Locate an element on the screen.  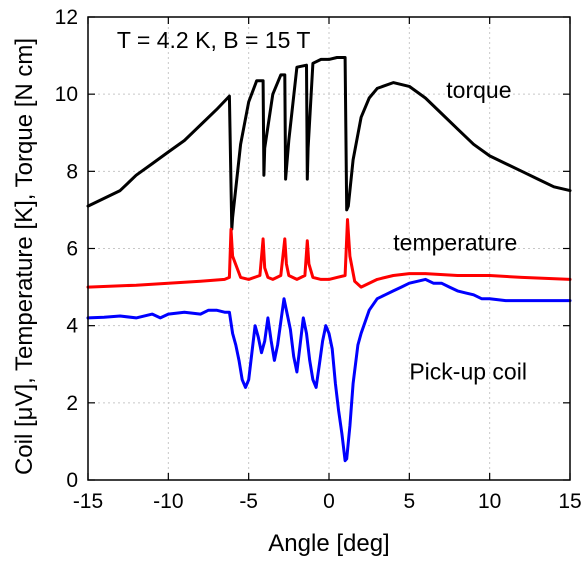
y-tick-label: 4 is located at coordinates (72, 326).